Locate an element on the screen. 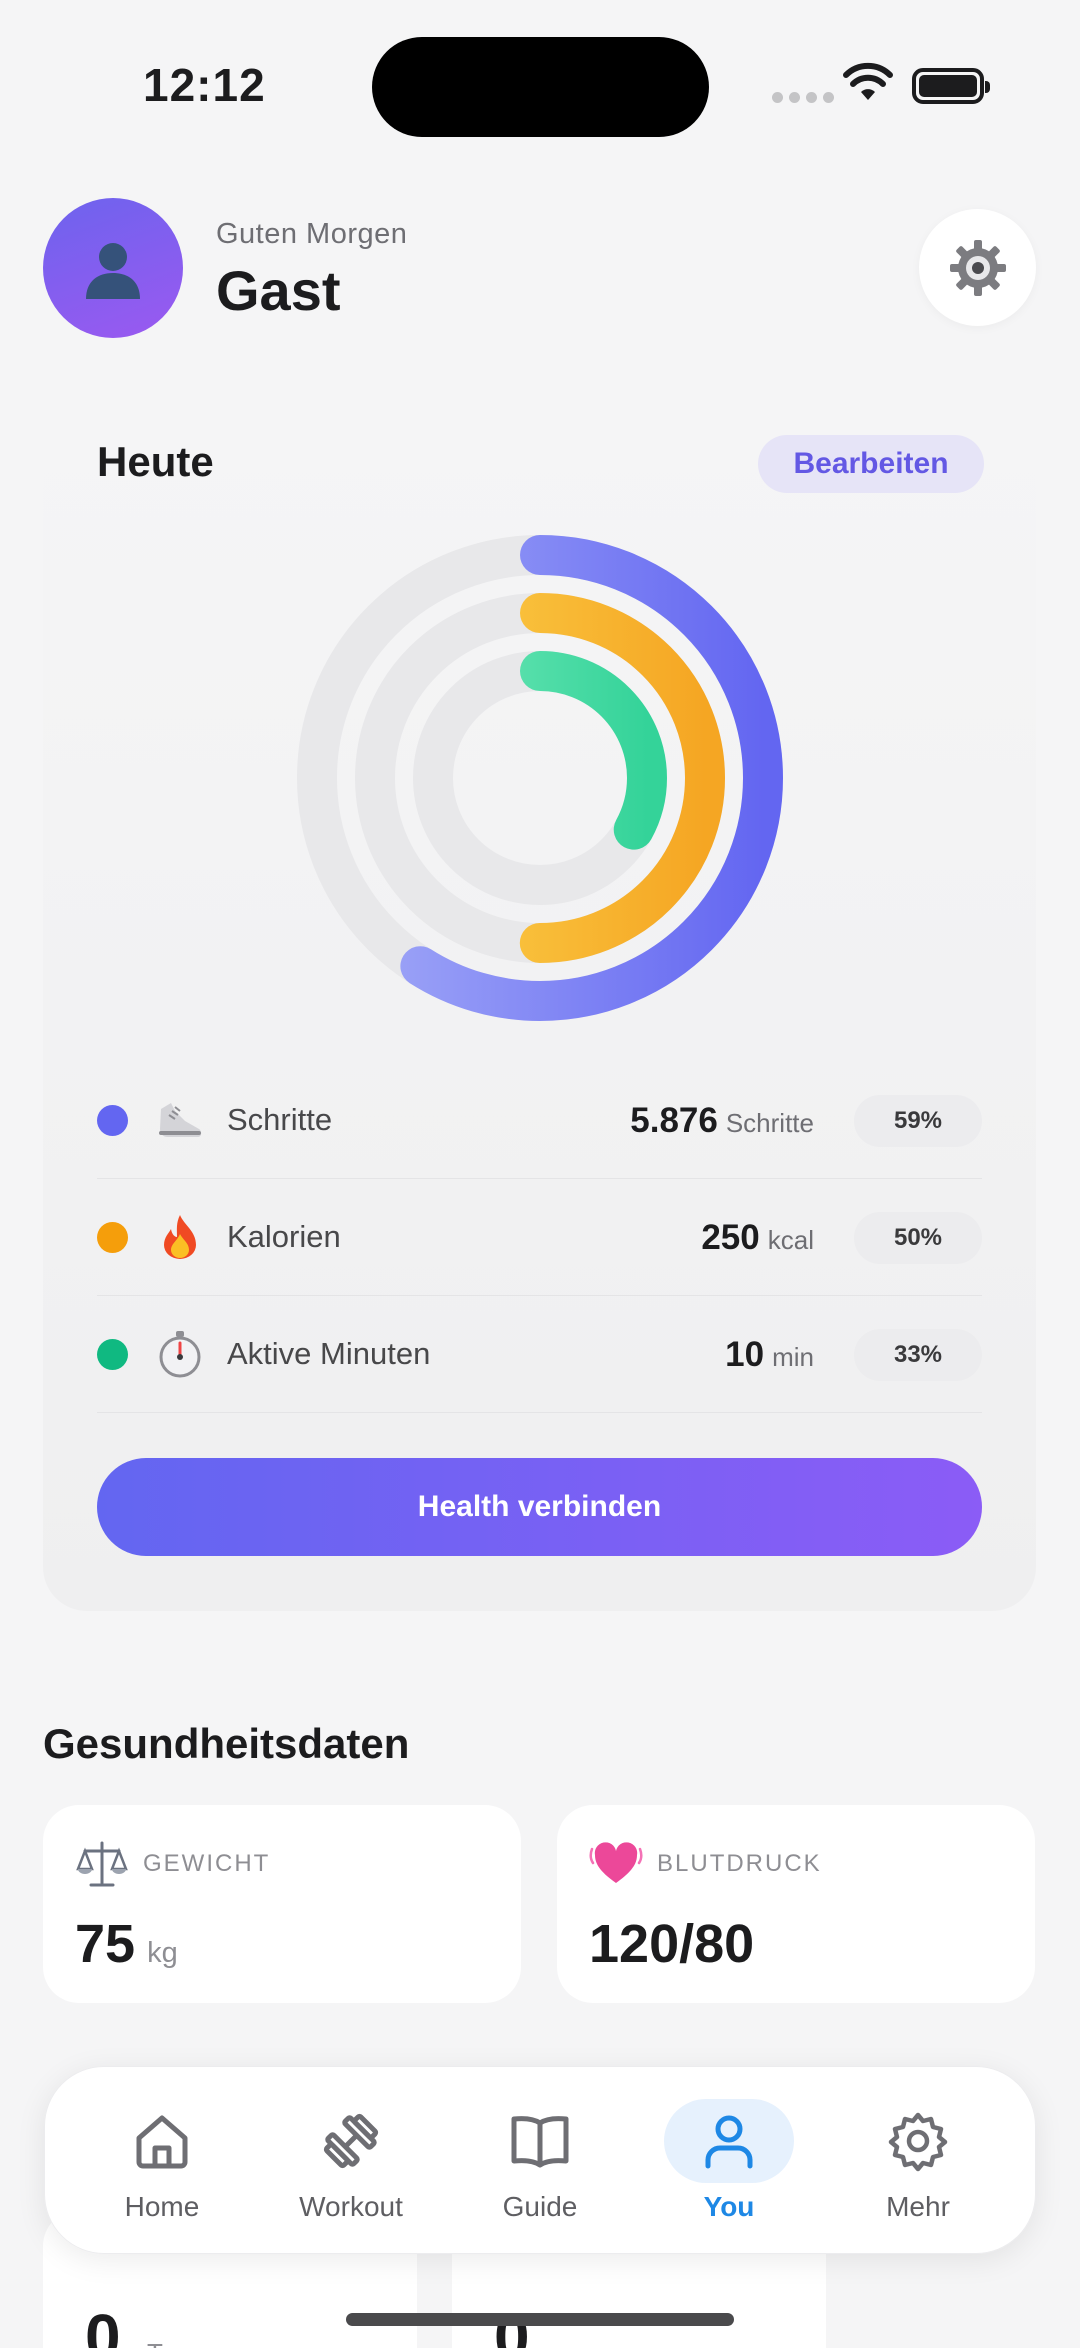  status-time: 12:12 is located at coordinates (204, 85).